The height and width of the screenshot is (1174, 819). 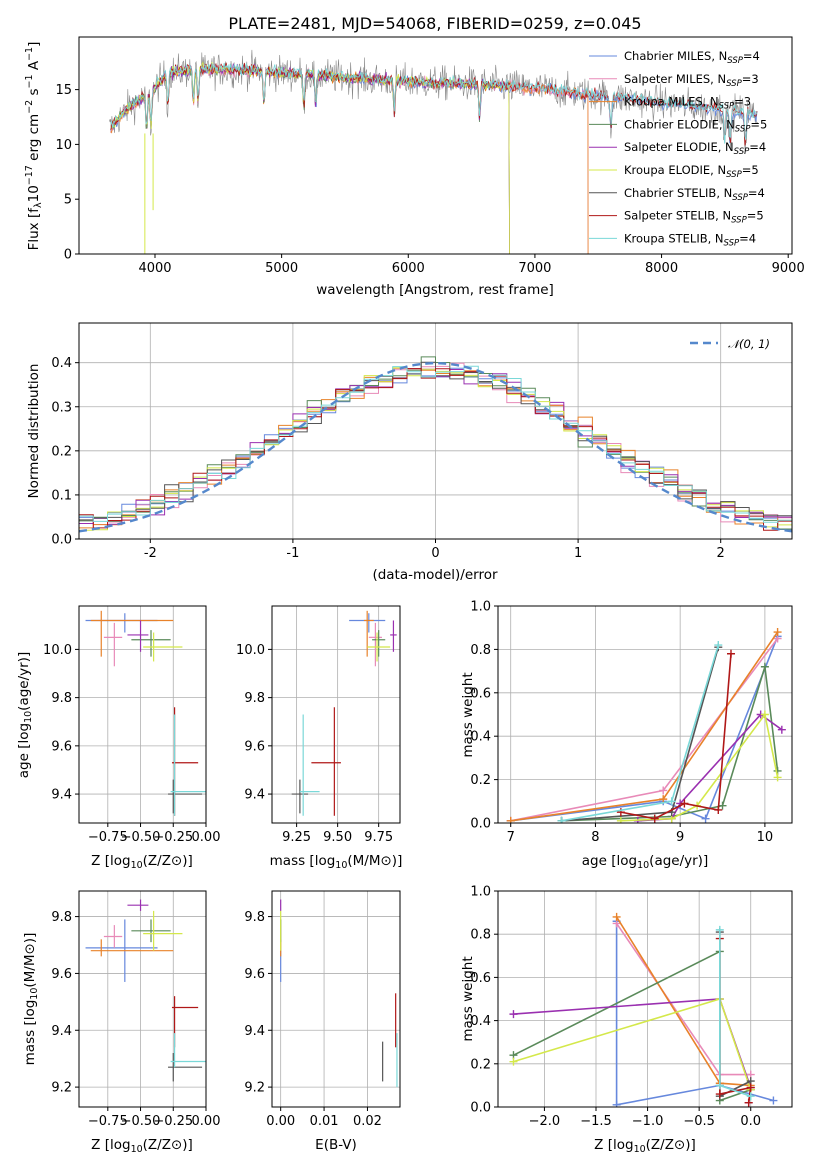 What do you see at coordinates (25, 715) in the screenshot?
I see `y-axis-label: age [log10(age/yr)]` at bounding box center [25, 715].